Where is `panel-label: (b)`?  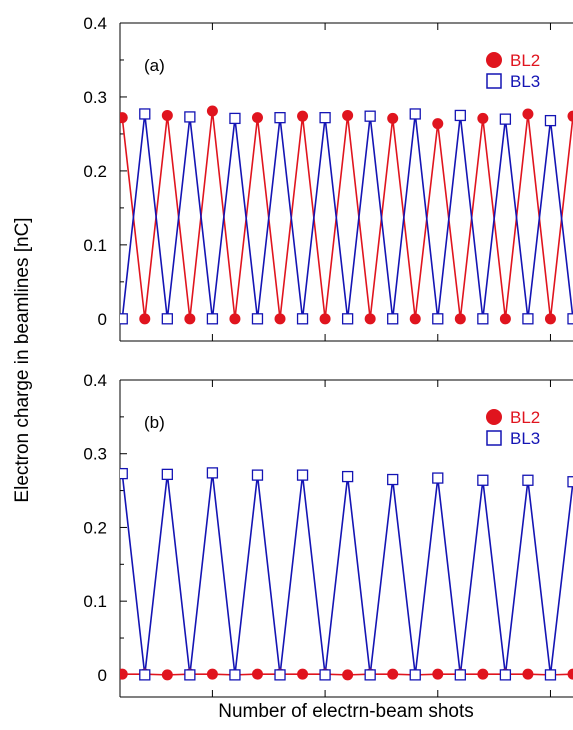
panel-label: (b) is located at coordinates (154, 422).